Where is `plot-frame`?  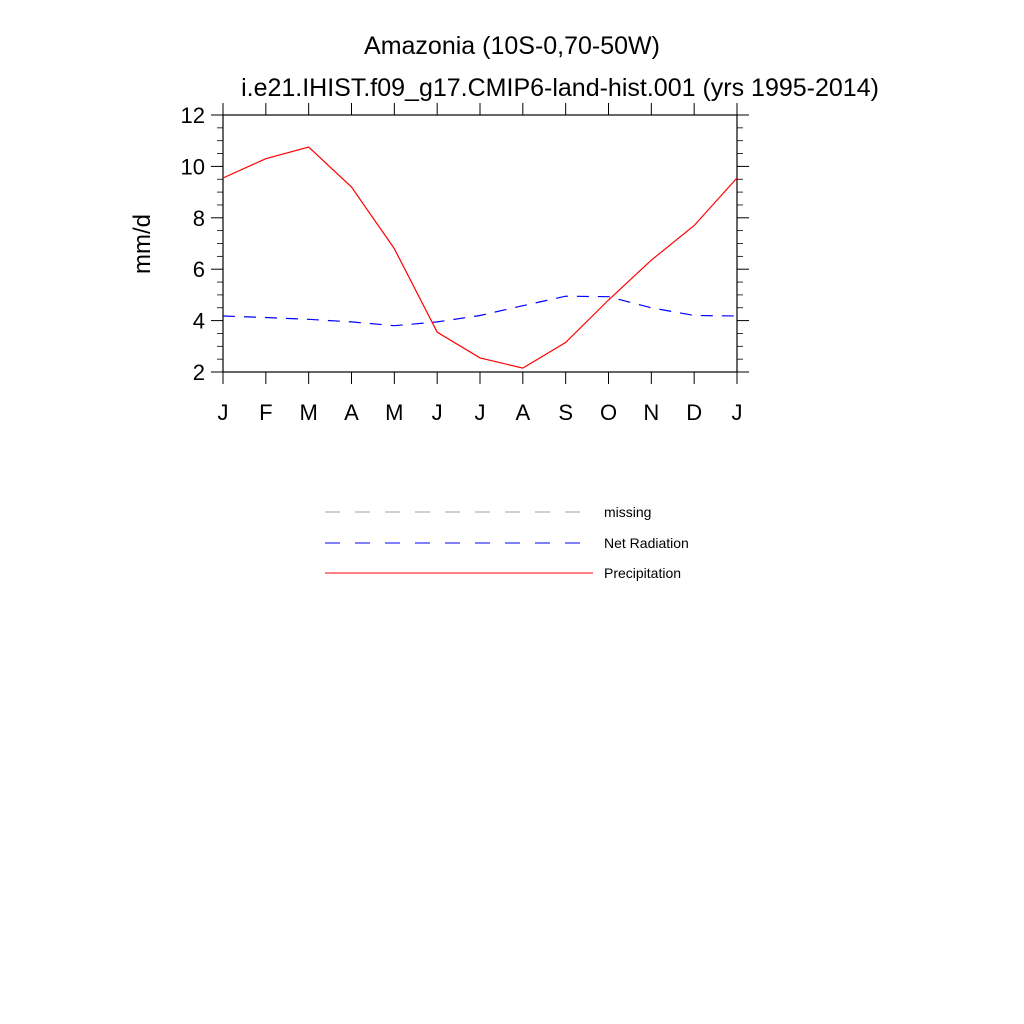
plot-frame is located at coordinates (480, 243).